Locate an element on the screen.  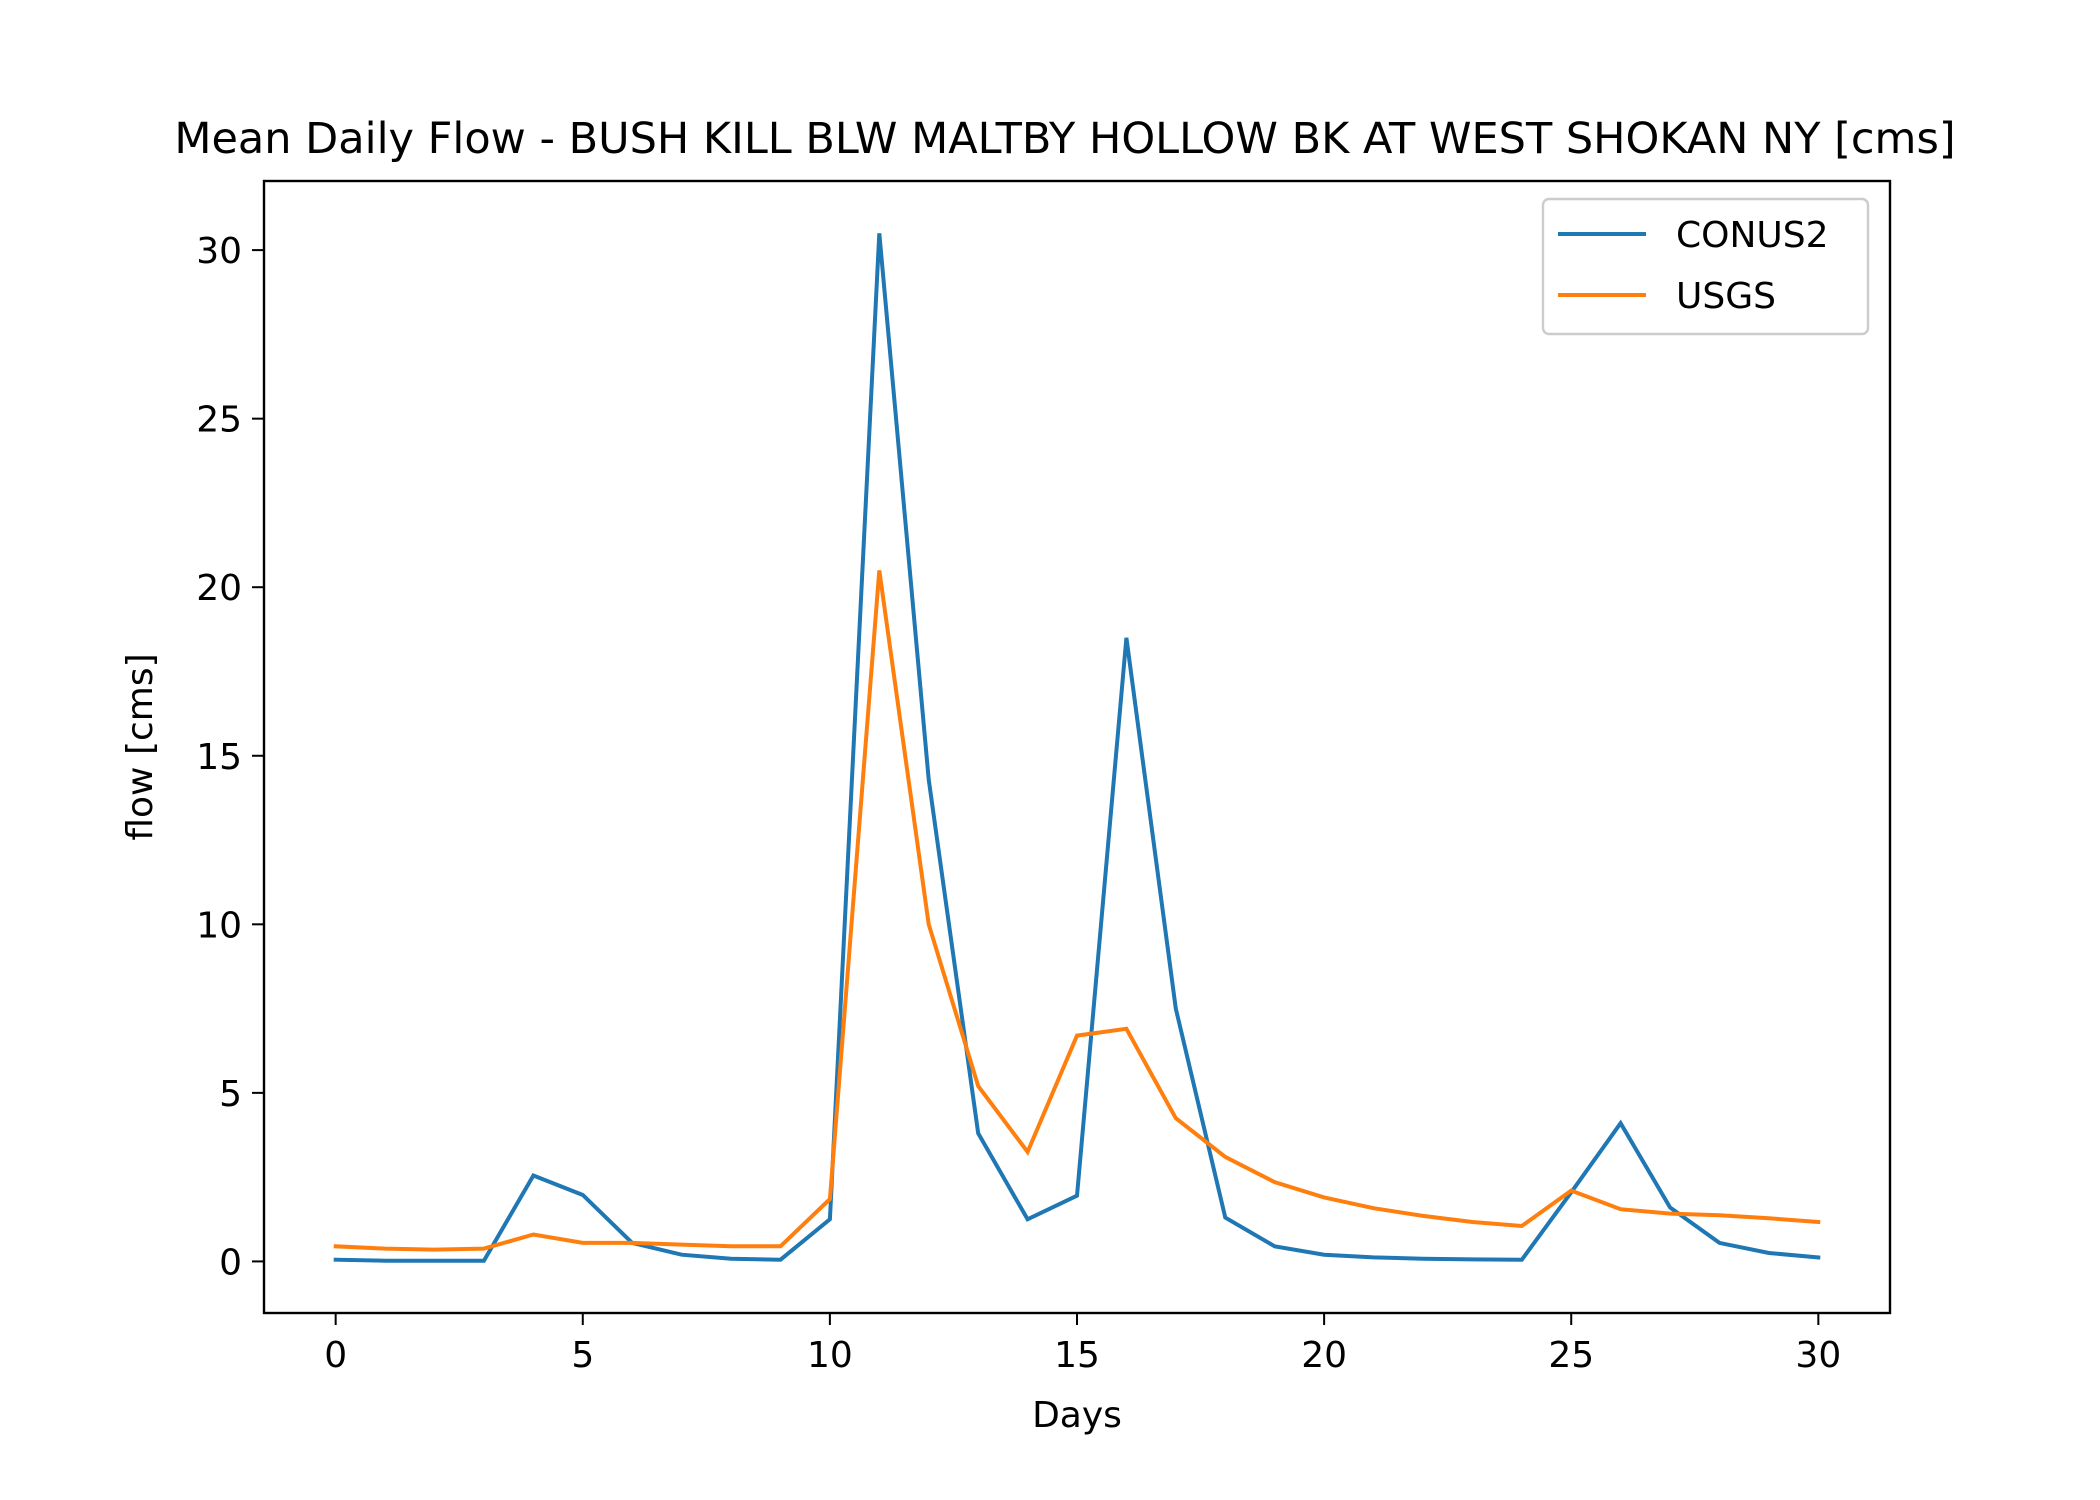
legend-label-usgs: USGS is located at coordinates (1726, 296).